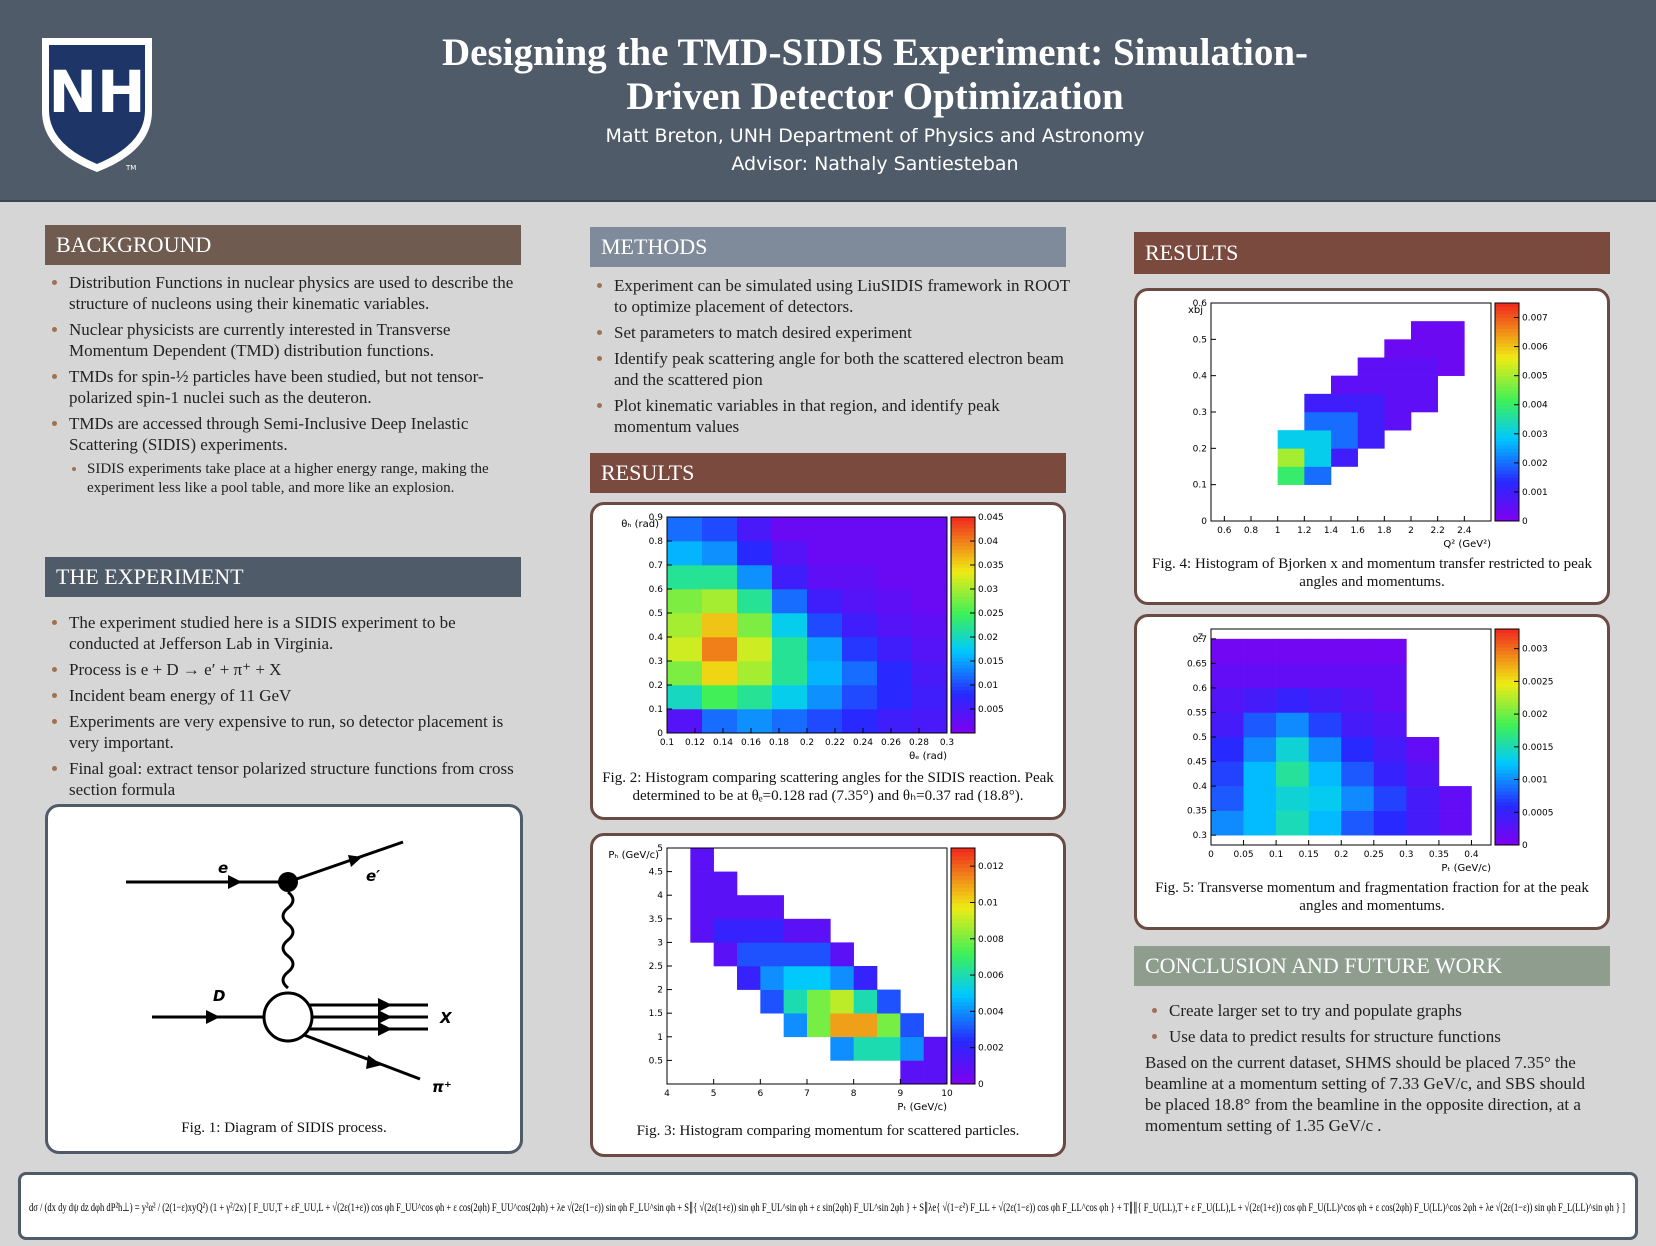  I want to click on colorbar-label: 0.01, so click(988, 903).